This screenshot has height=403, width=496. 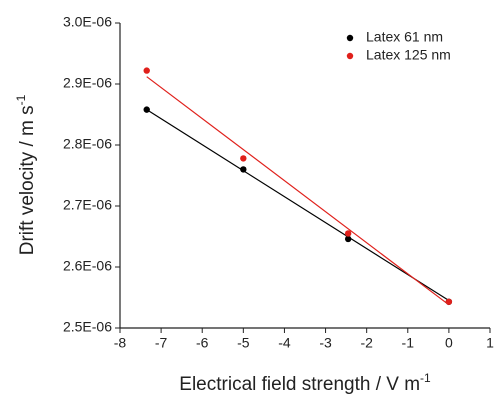 I want to click on y-tick-label: 2.7E-06, so click(x=87, y=205).